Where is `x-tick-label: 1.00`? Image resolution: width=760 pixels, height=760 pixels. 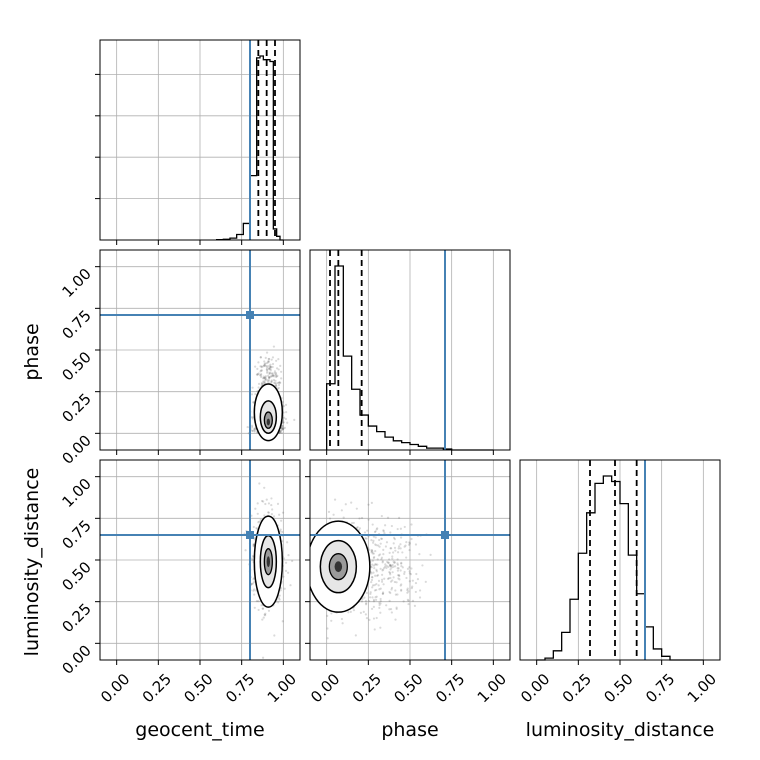 x-tick-label: 1.00 is located at coordinates (282, 688).